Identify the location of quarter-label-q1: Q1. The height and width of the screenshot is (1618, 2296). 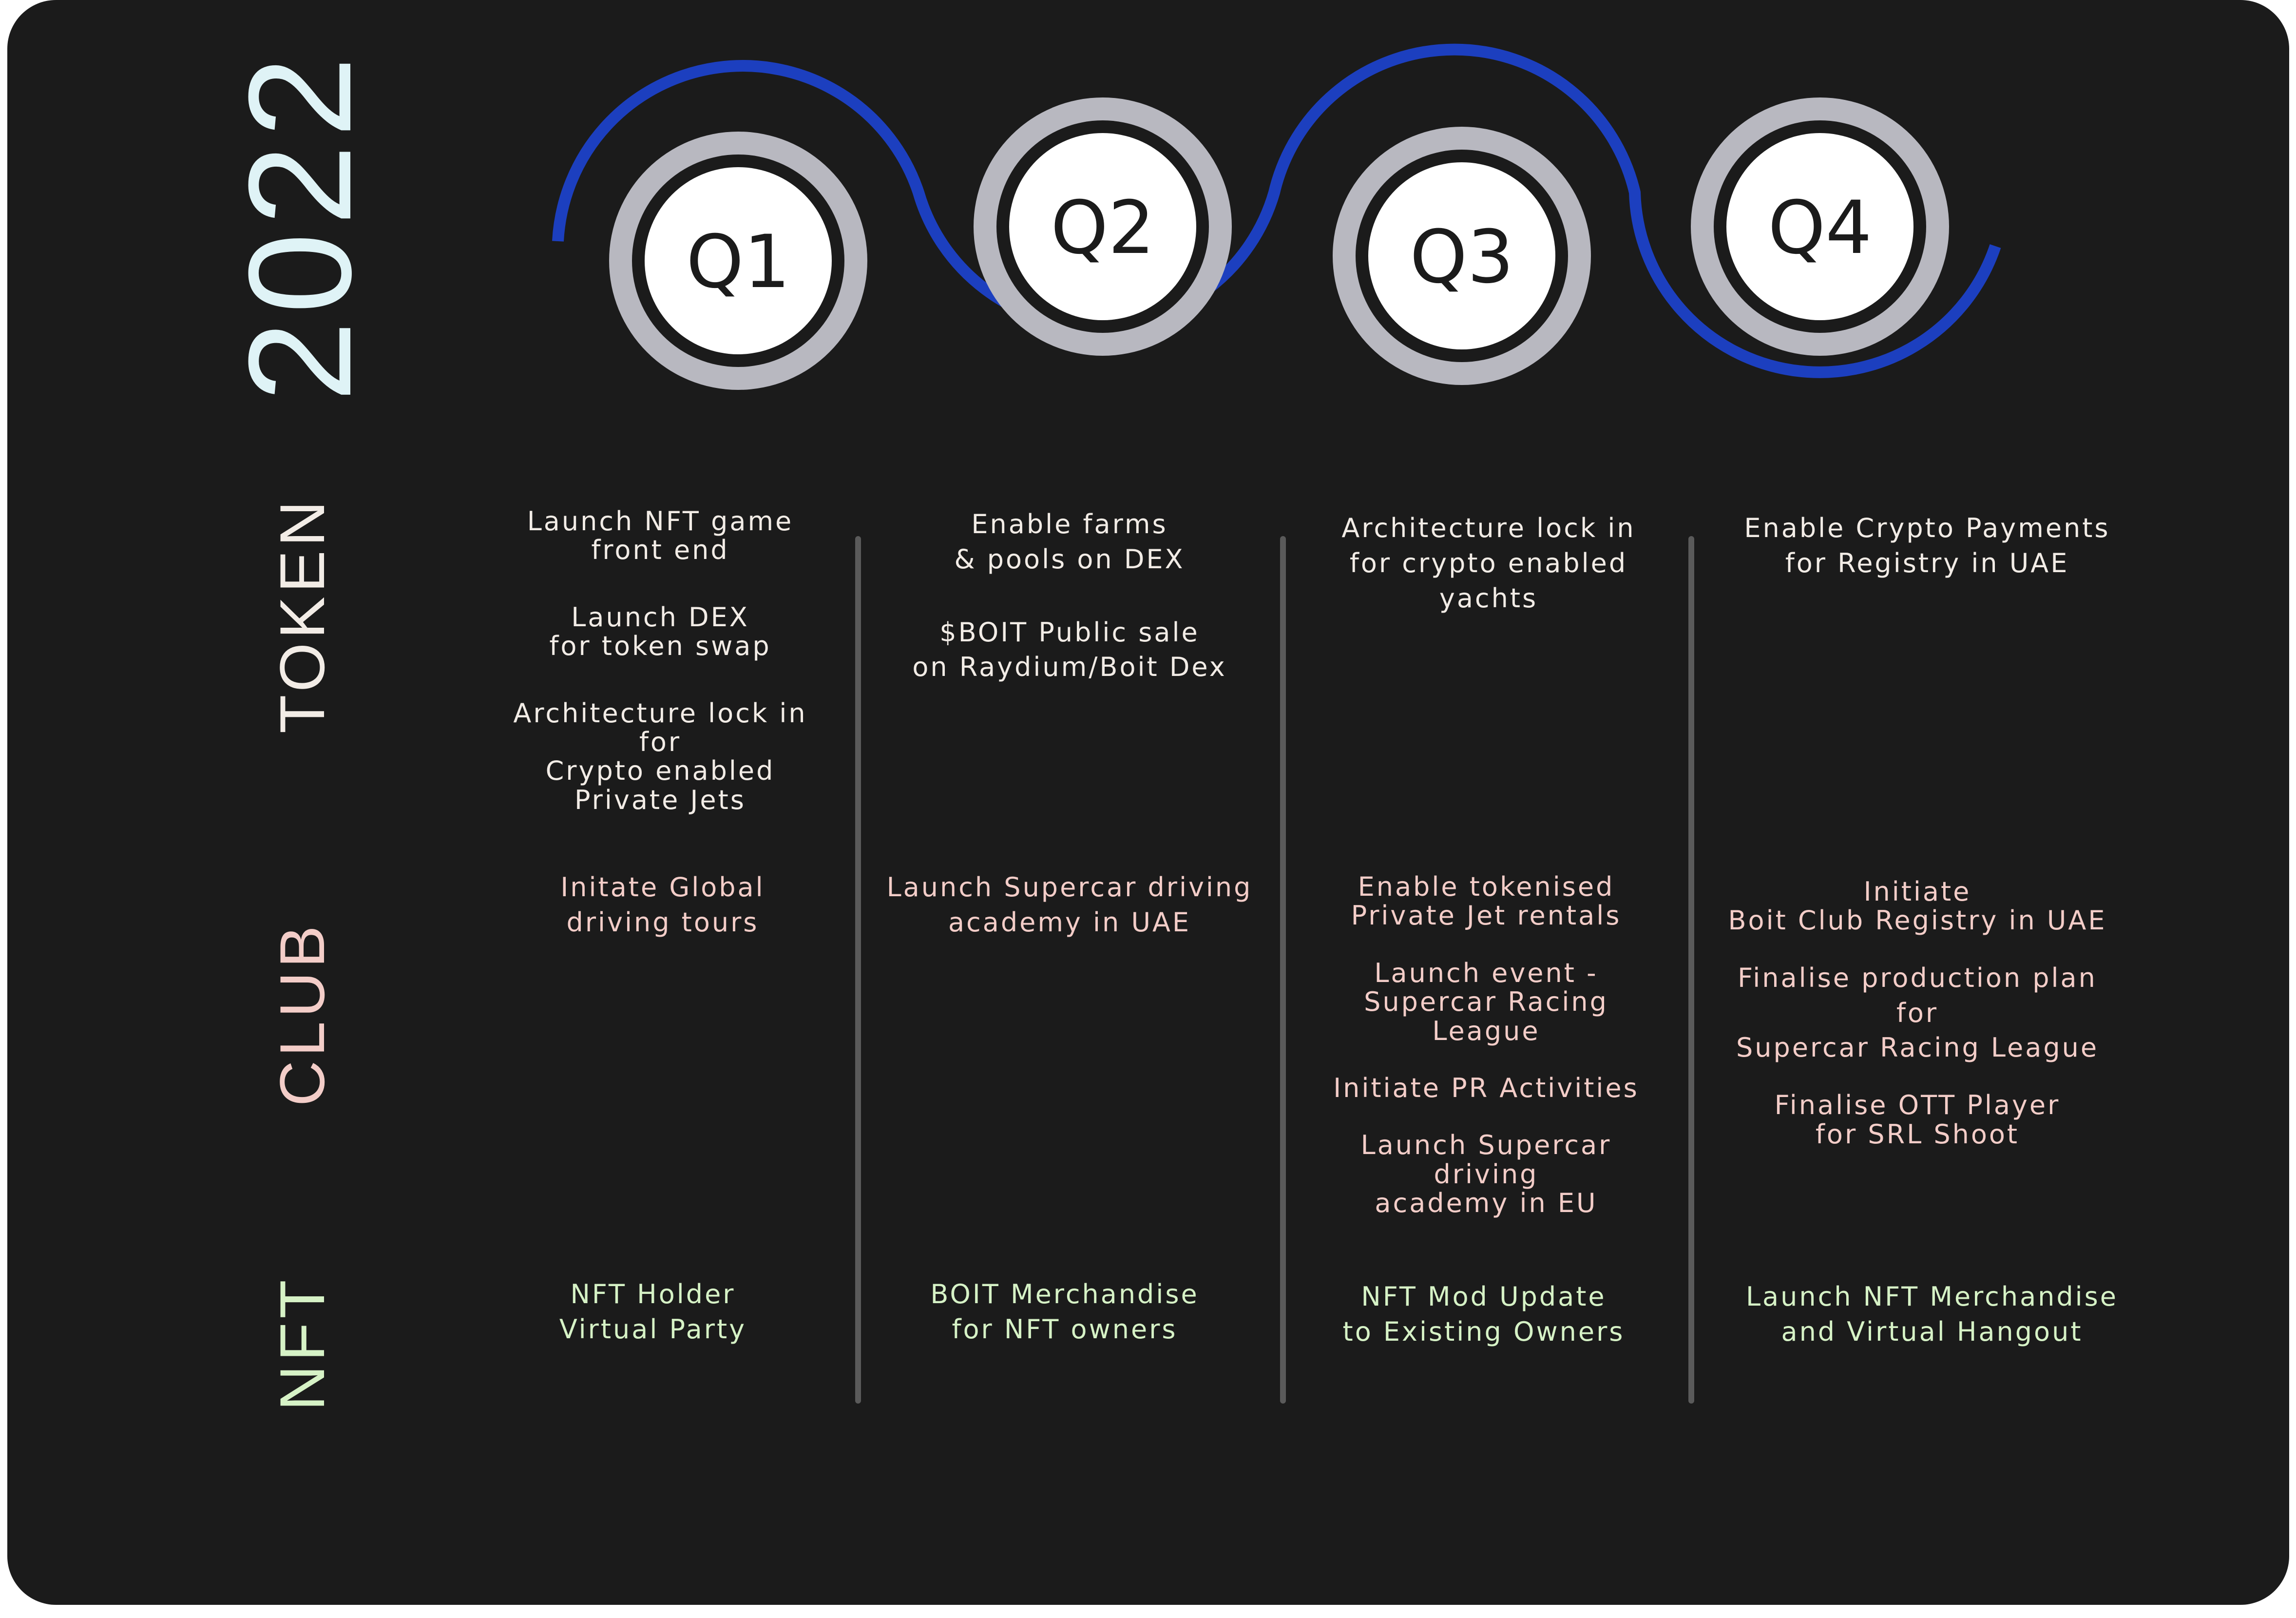
(738, 262).